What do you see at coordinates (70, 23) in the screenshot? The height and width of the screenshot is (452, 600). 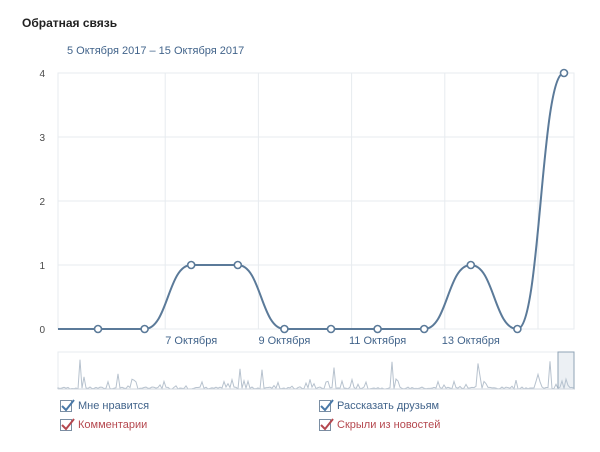 I see `section-title: Обратная связь` at bounding box center [70, 23].